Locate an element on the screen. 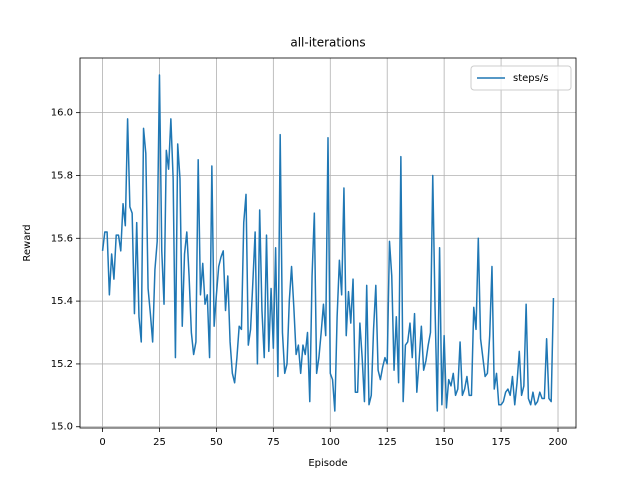 The width and height of the screenshot is (640, 480). x-tick-label: 50 is located at coordinates (216, 442).